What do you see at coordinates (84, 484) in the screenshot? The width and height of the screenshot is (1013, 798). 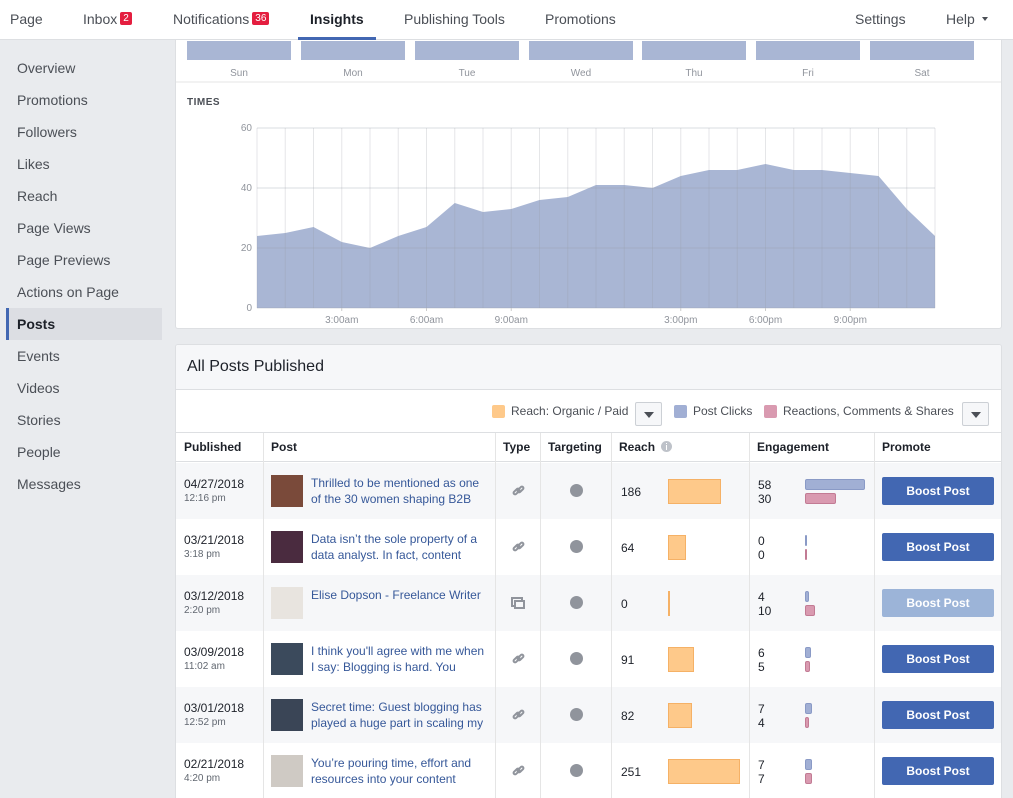 I see `sidebar-item: Messages` at bounding box center [84, 484].